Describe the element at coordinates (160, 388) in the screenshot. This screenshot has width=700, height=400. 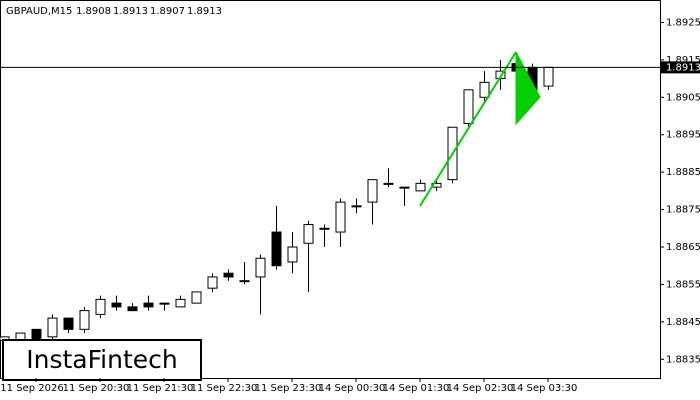
I see `x-tick-label: 11 Sep 21:30` at that location.